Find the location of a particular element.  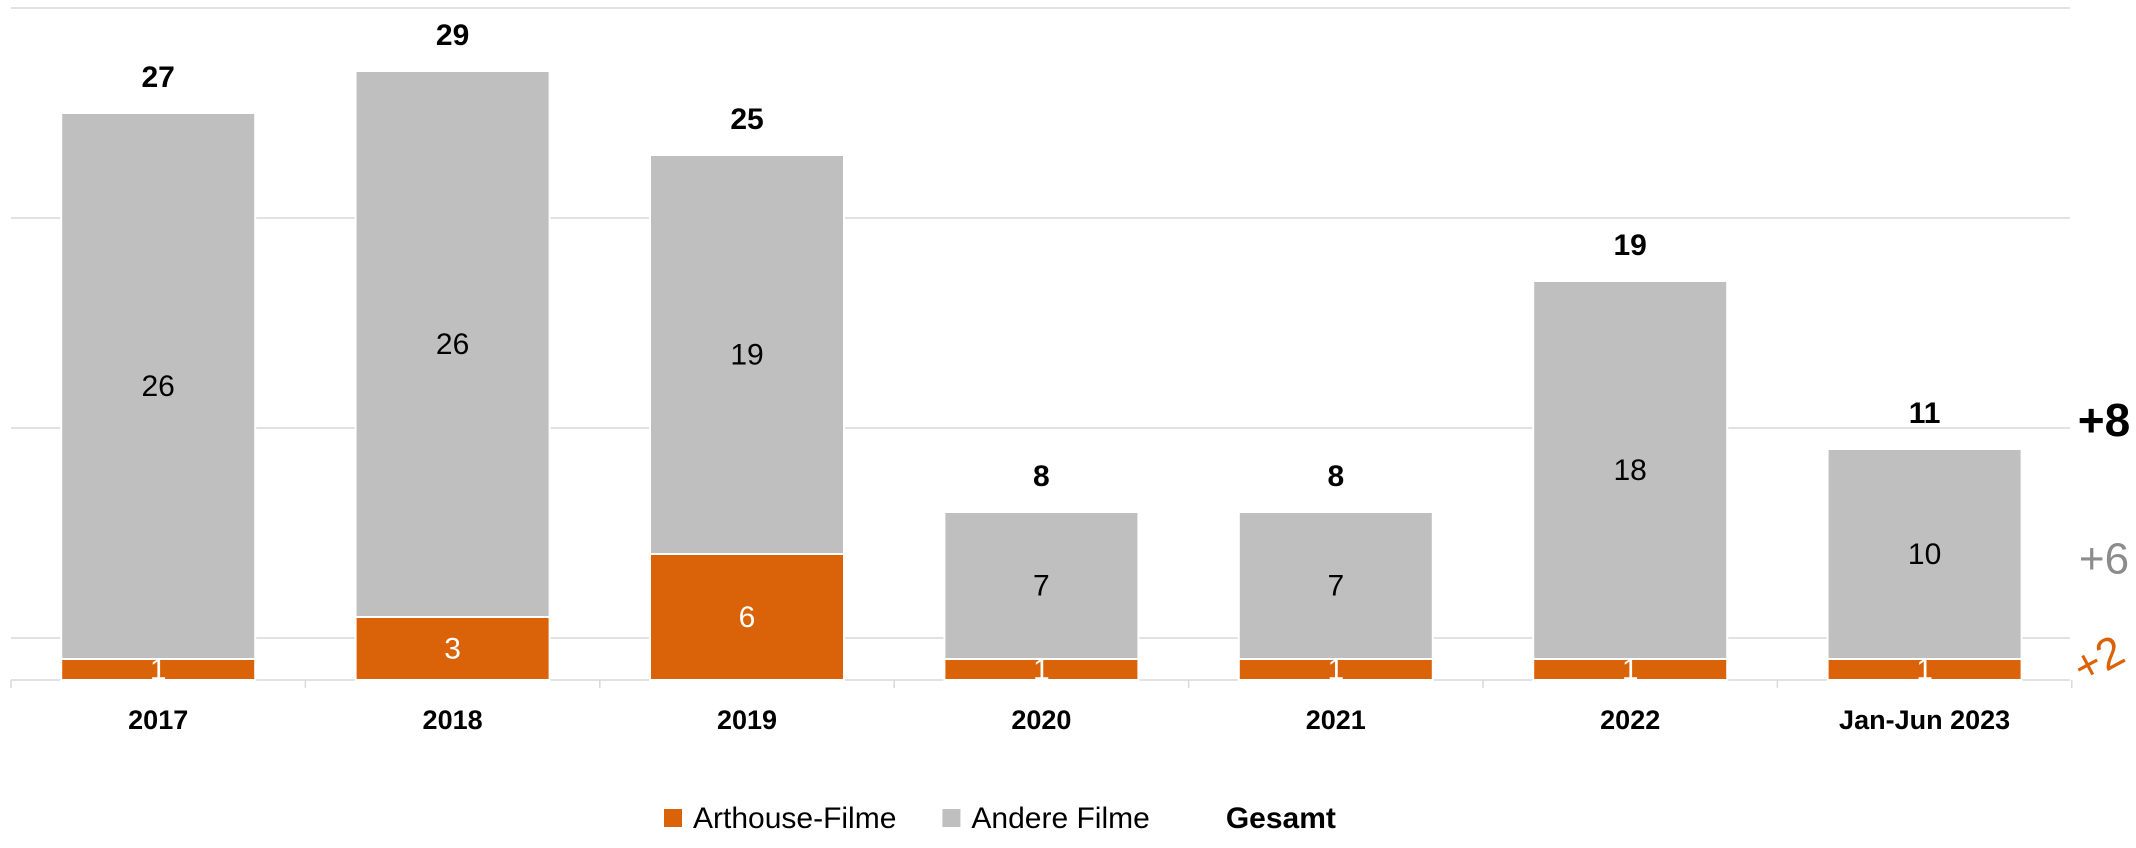

x-tick-label: 2020 is located at coordinates (1041, 720).